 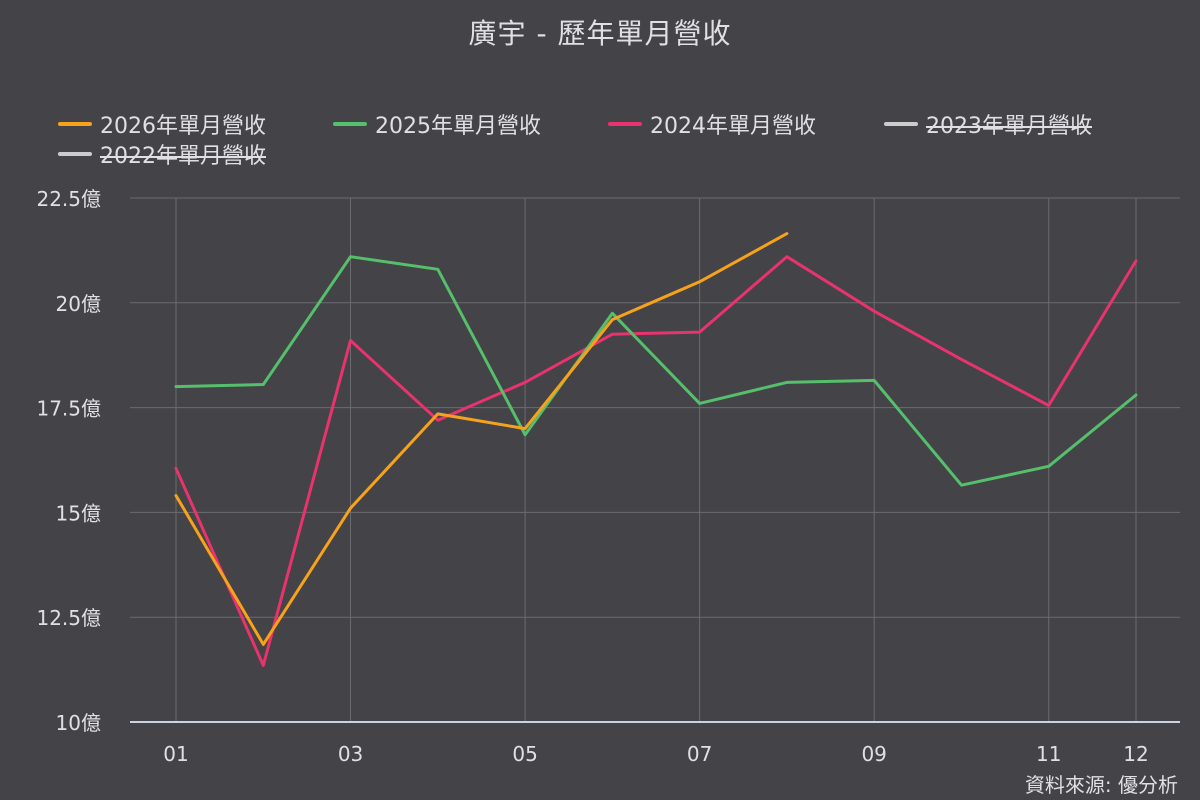 I want to click on y-tick-label: 20億, so click(x=78, y=304).